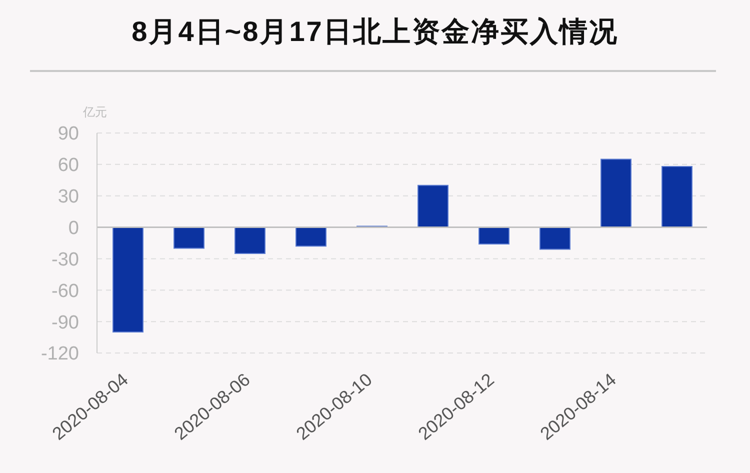 This screenshot has width=750, height=473. I want to click on y-tick-label: -90, so click(65, 323).